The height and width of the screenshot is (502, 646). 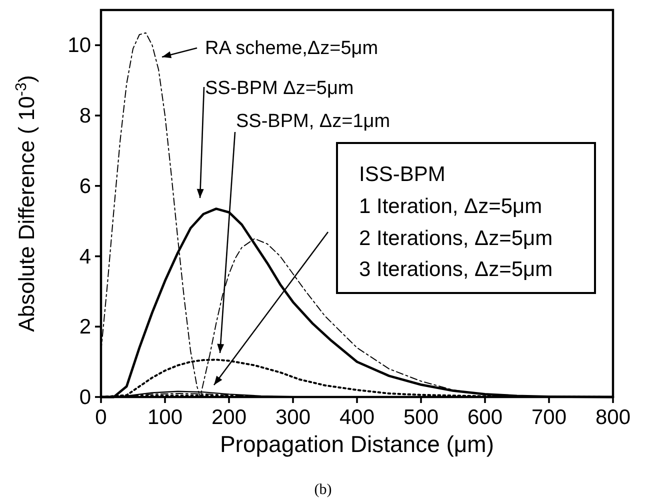 What do you see at coordinates (85, 256) in the screenshot?
I see `y-tick-label: 4` at bounding box center [85, 256].